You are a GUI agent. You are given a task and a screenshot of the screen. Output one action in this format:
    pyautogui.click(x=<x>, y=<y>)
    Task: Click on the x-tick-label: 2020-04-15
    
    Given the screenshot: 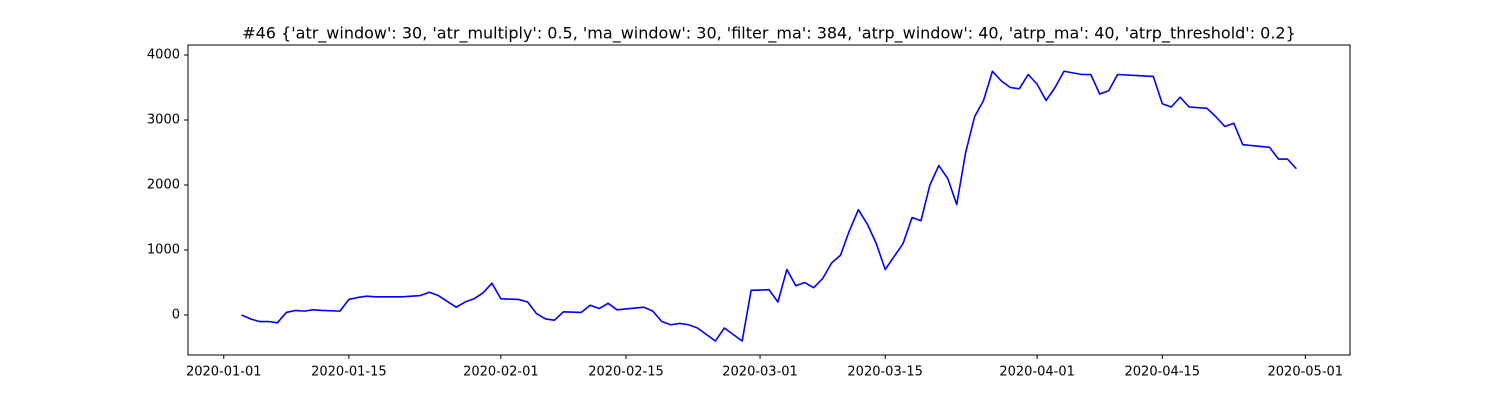 What is the action you would take?
    pyautogui.click(x=1163, y=372)
    